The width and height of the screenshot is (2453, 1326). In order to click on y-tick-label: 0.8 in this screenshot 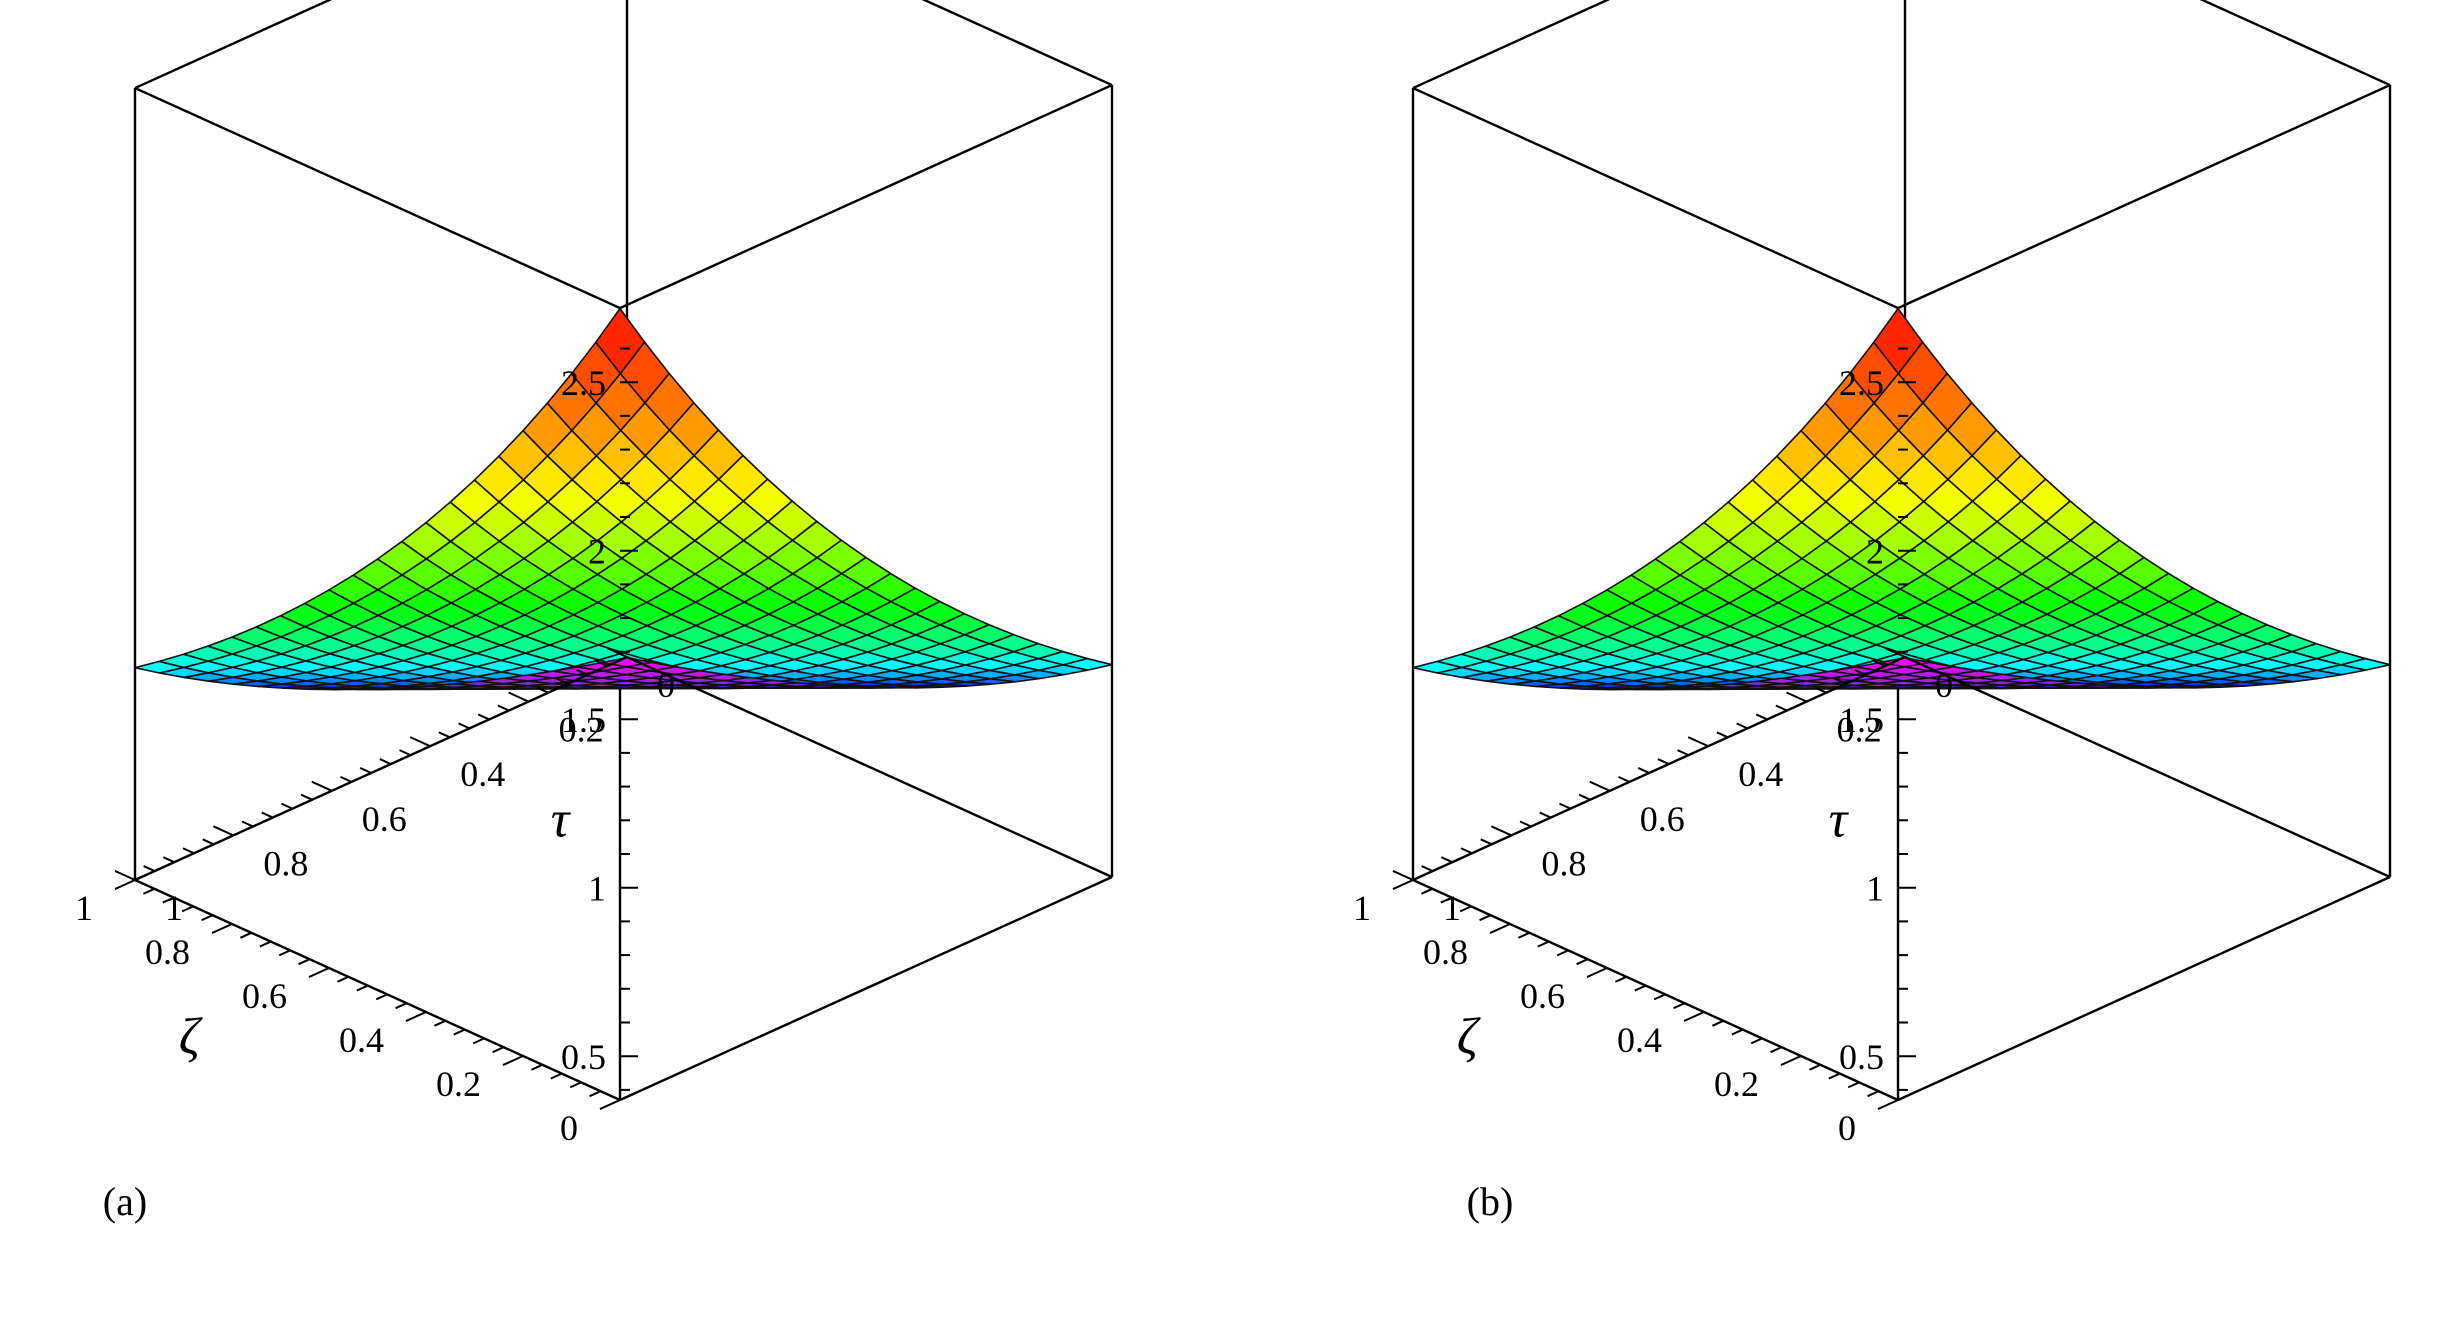, I will do `click(1563, 863)`.